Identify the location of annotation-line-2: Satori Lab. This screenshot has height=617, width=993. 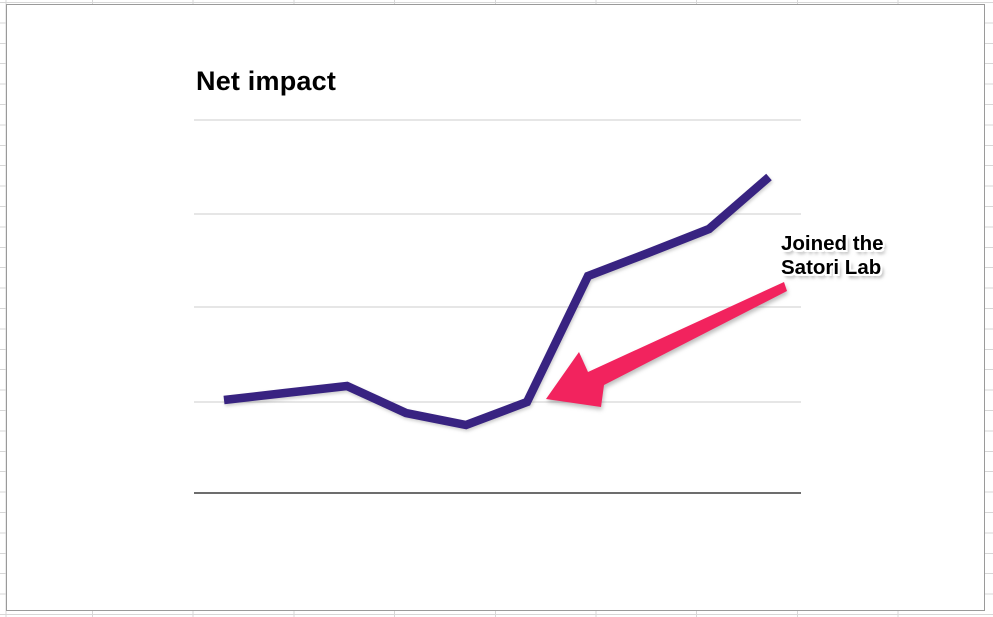
(831, 267).